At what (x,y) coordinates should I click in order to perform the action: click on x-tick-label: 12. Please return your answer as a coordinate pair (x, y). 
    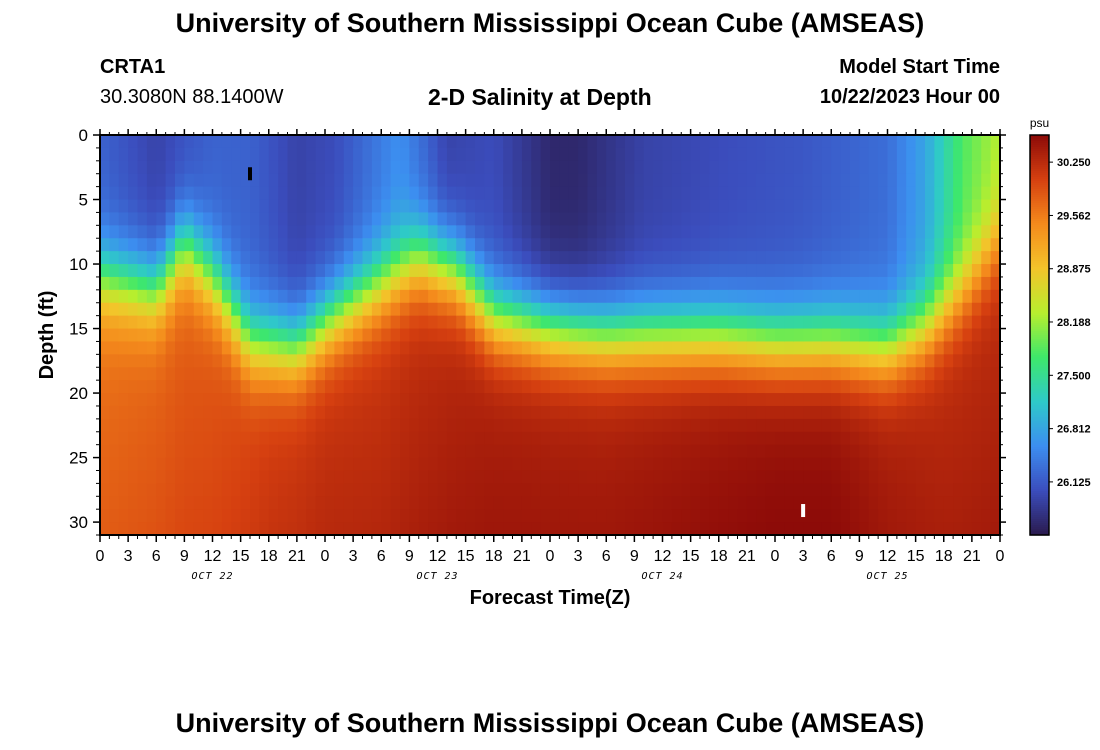
    Looking at the image, I should click on (663, 556).